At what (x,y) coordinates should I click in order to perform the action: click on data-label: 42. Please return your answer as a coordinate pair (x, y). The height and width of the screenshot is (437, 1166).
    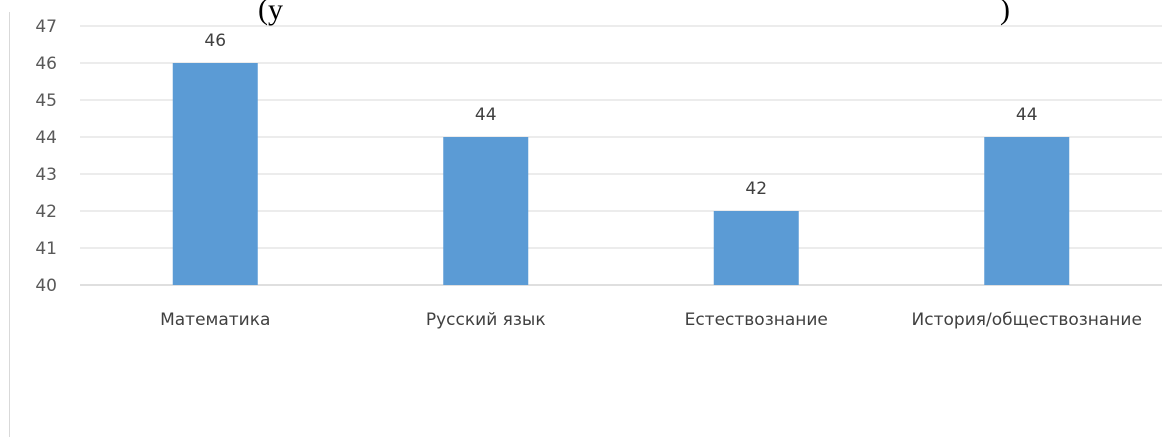
    Looking at the image, I should click on (756, 189).